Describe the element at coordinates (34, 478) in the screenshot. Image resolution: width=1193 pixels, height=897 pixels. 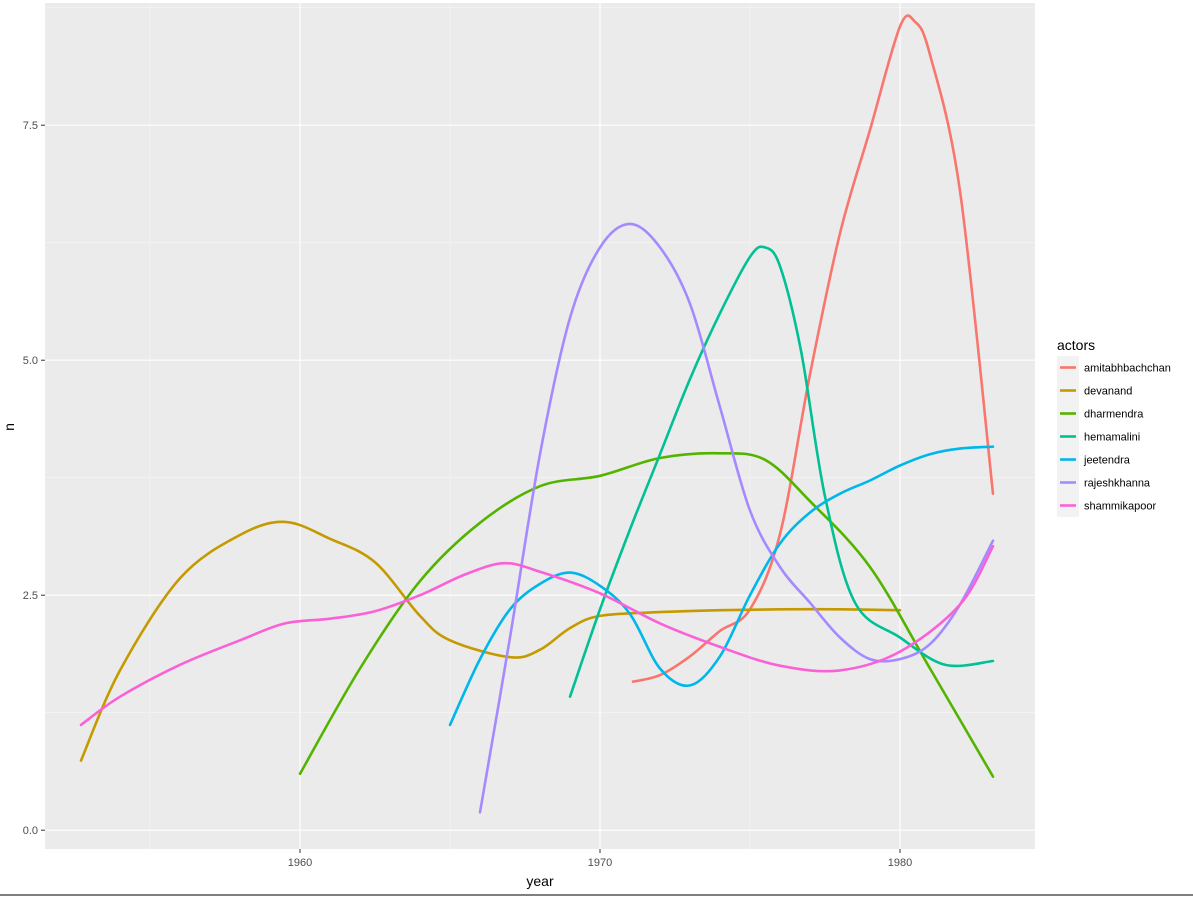
I see `y-axis-ticks: 0.0 2.5 5.0 7.5` at that location.